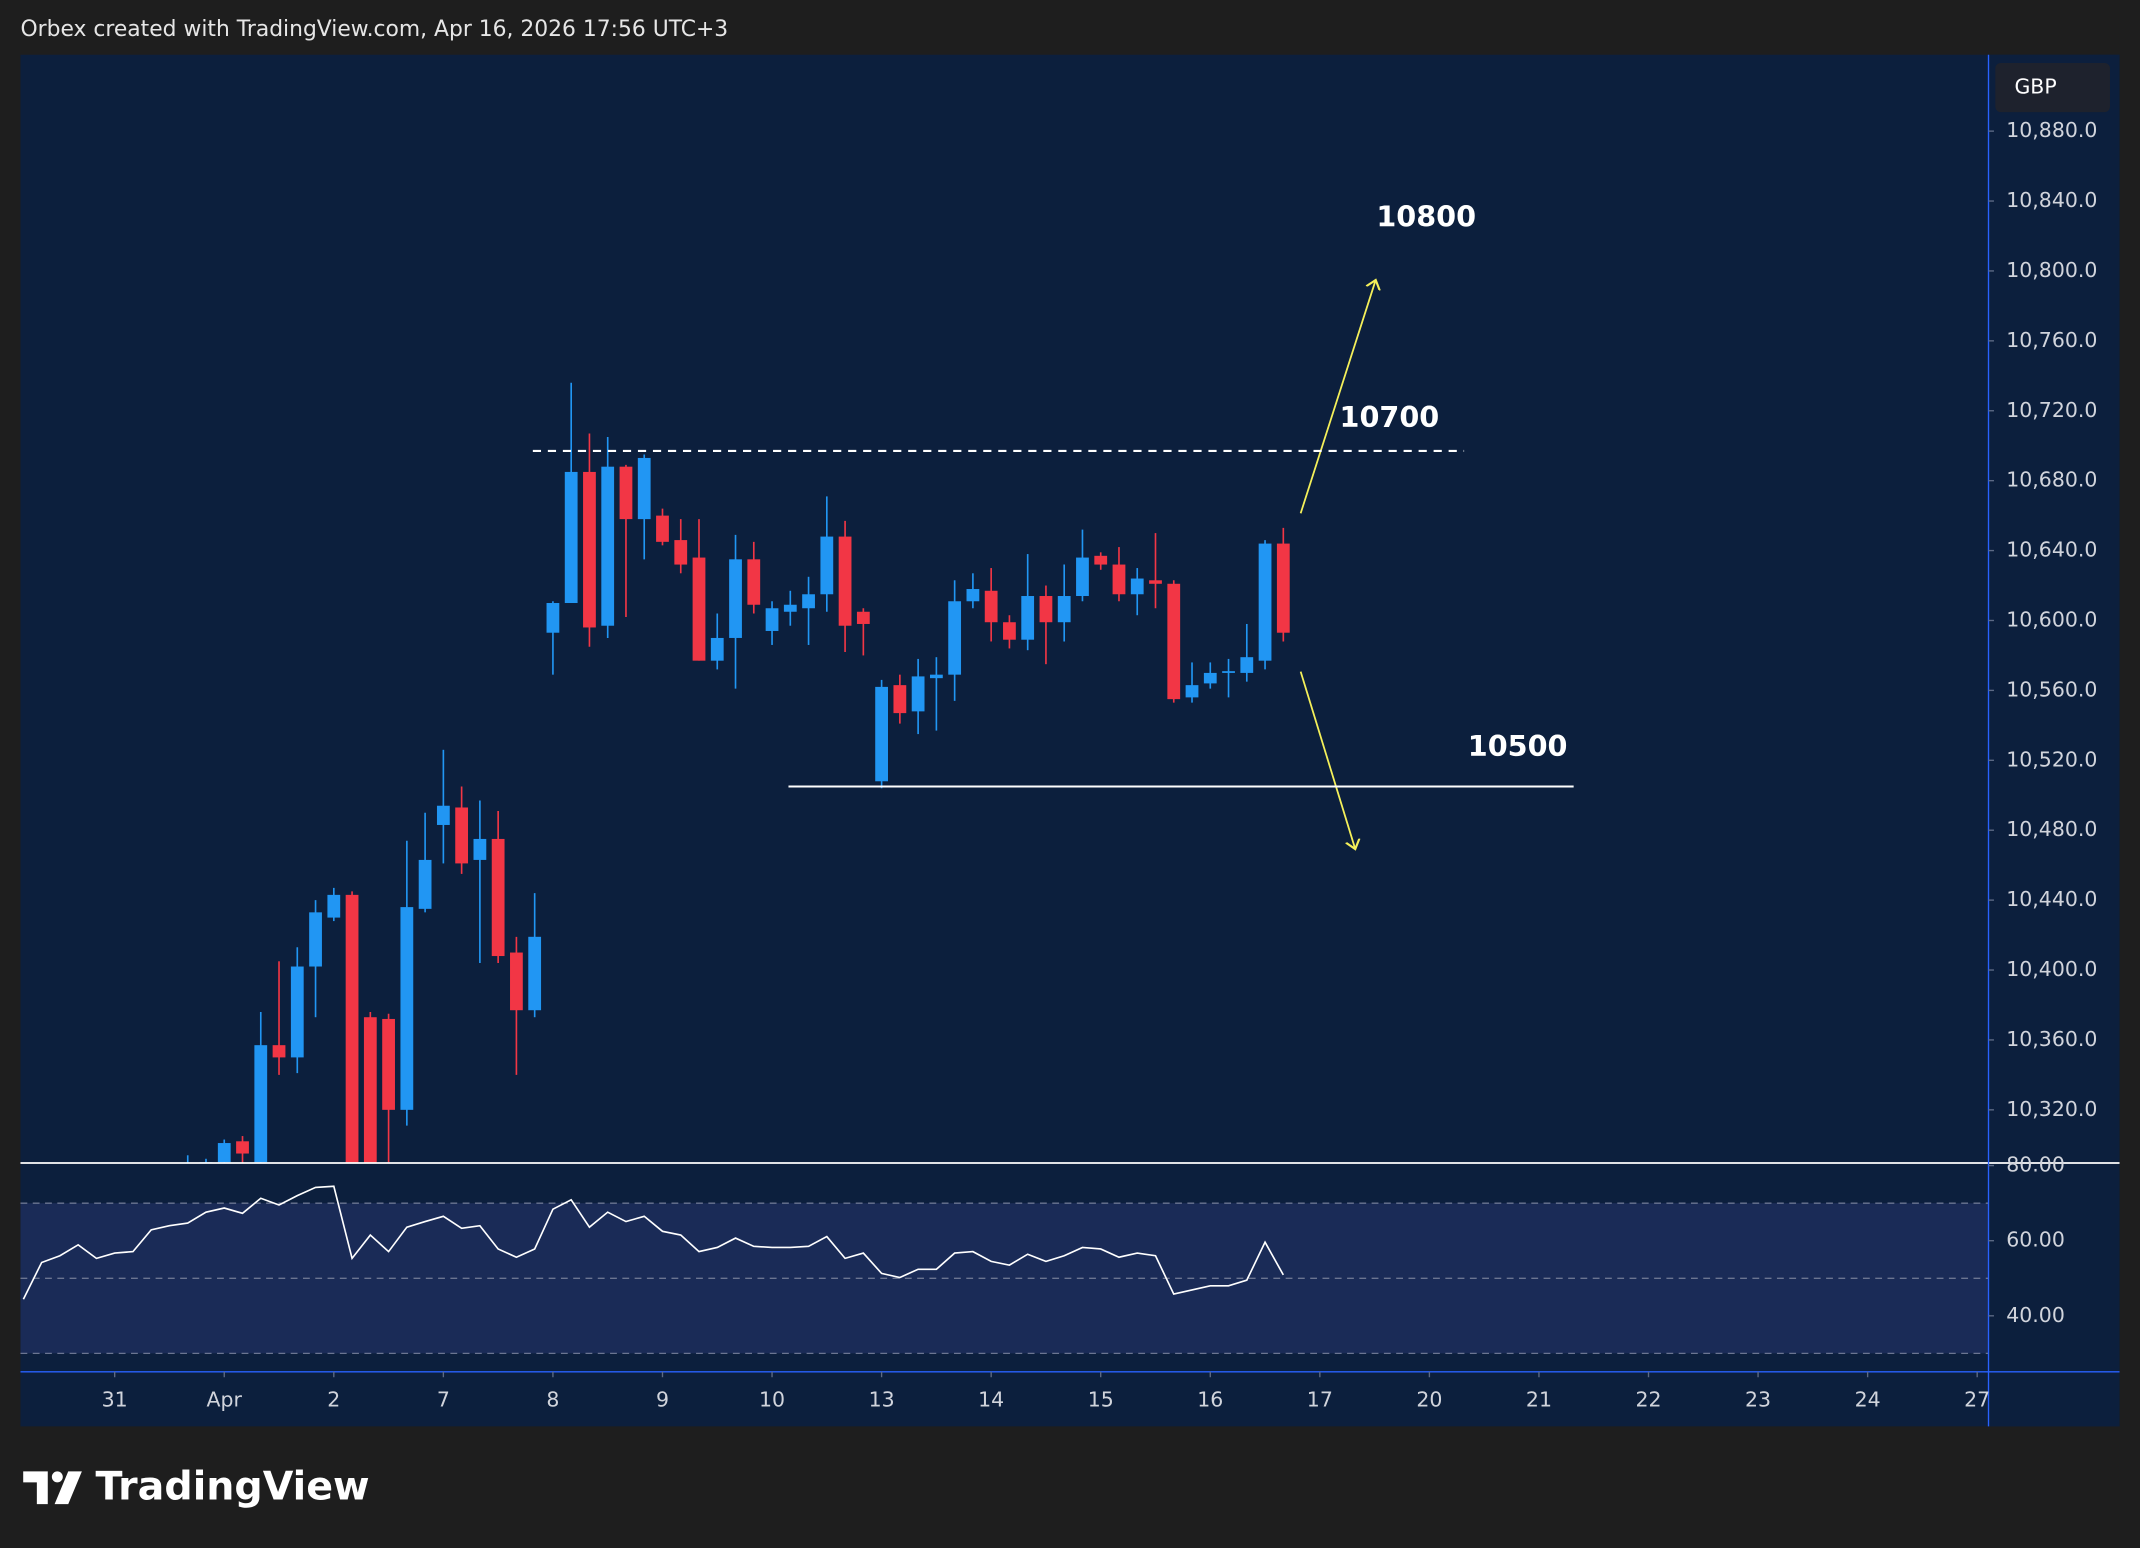  What do you see at coordinates (2051, 410) in the screenshot?
I see `y-tick-label: 10,720.0` at bounding box center [2051, 410].